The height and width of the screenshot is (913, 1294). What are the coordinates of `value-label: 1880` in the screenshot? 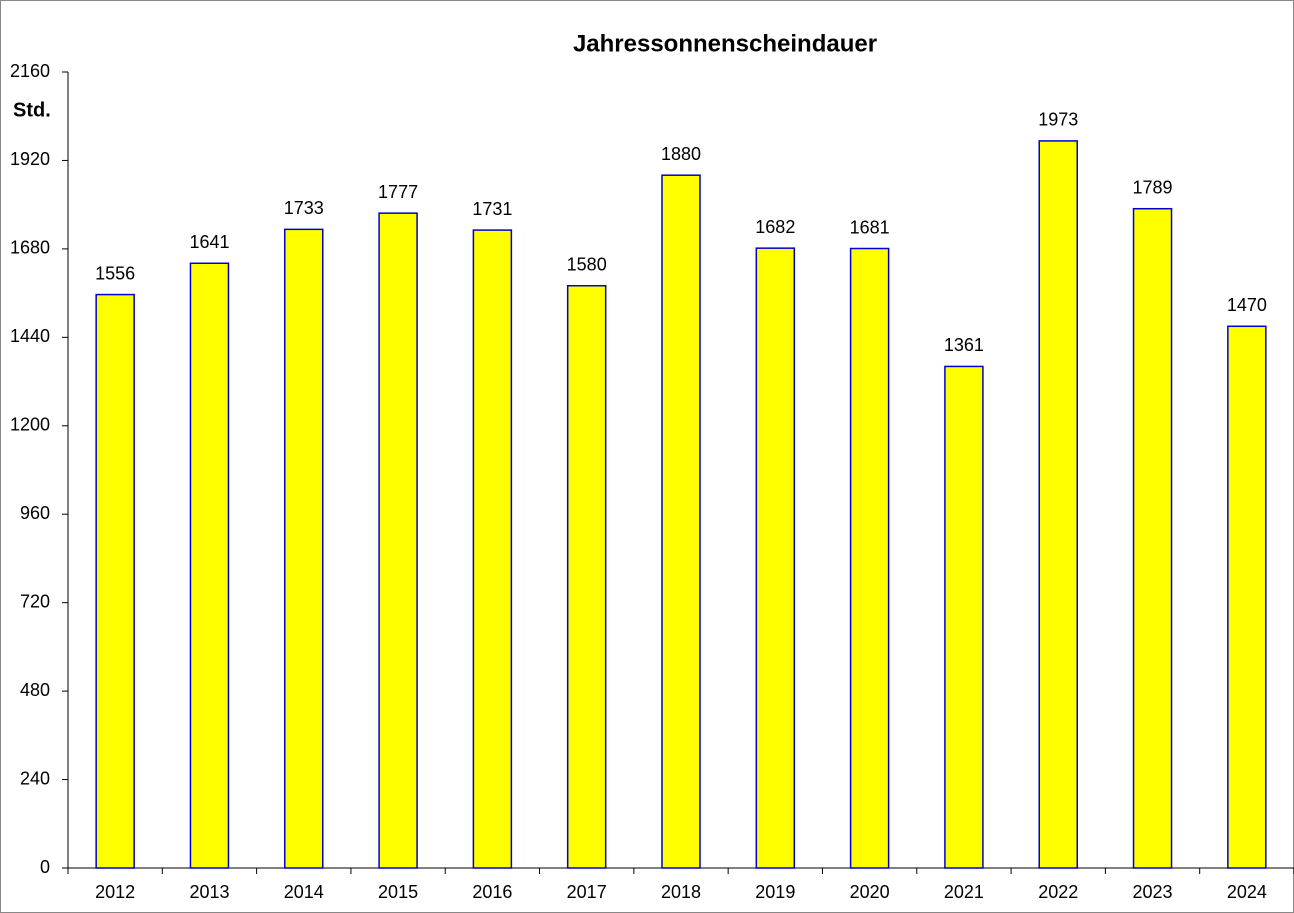 It's located at (681, 154).